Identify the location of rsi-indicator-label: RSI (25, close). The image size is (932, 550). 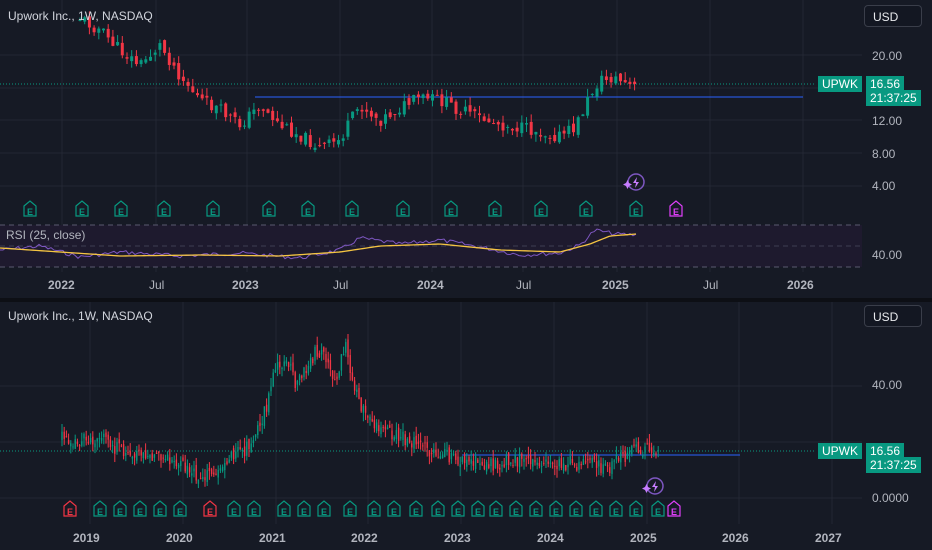
(46, 235).